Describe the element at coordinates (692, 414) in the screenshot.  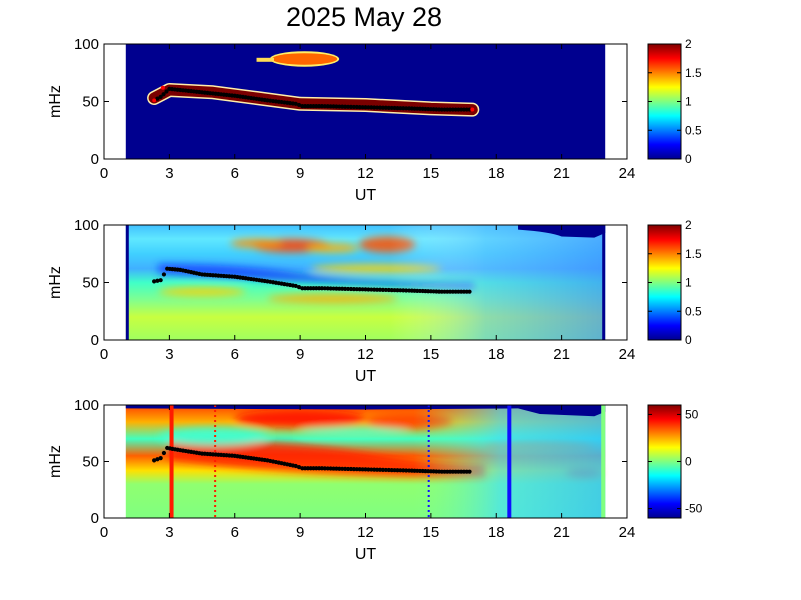
I see `colorbar-tick-label: 50` at that location.